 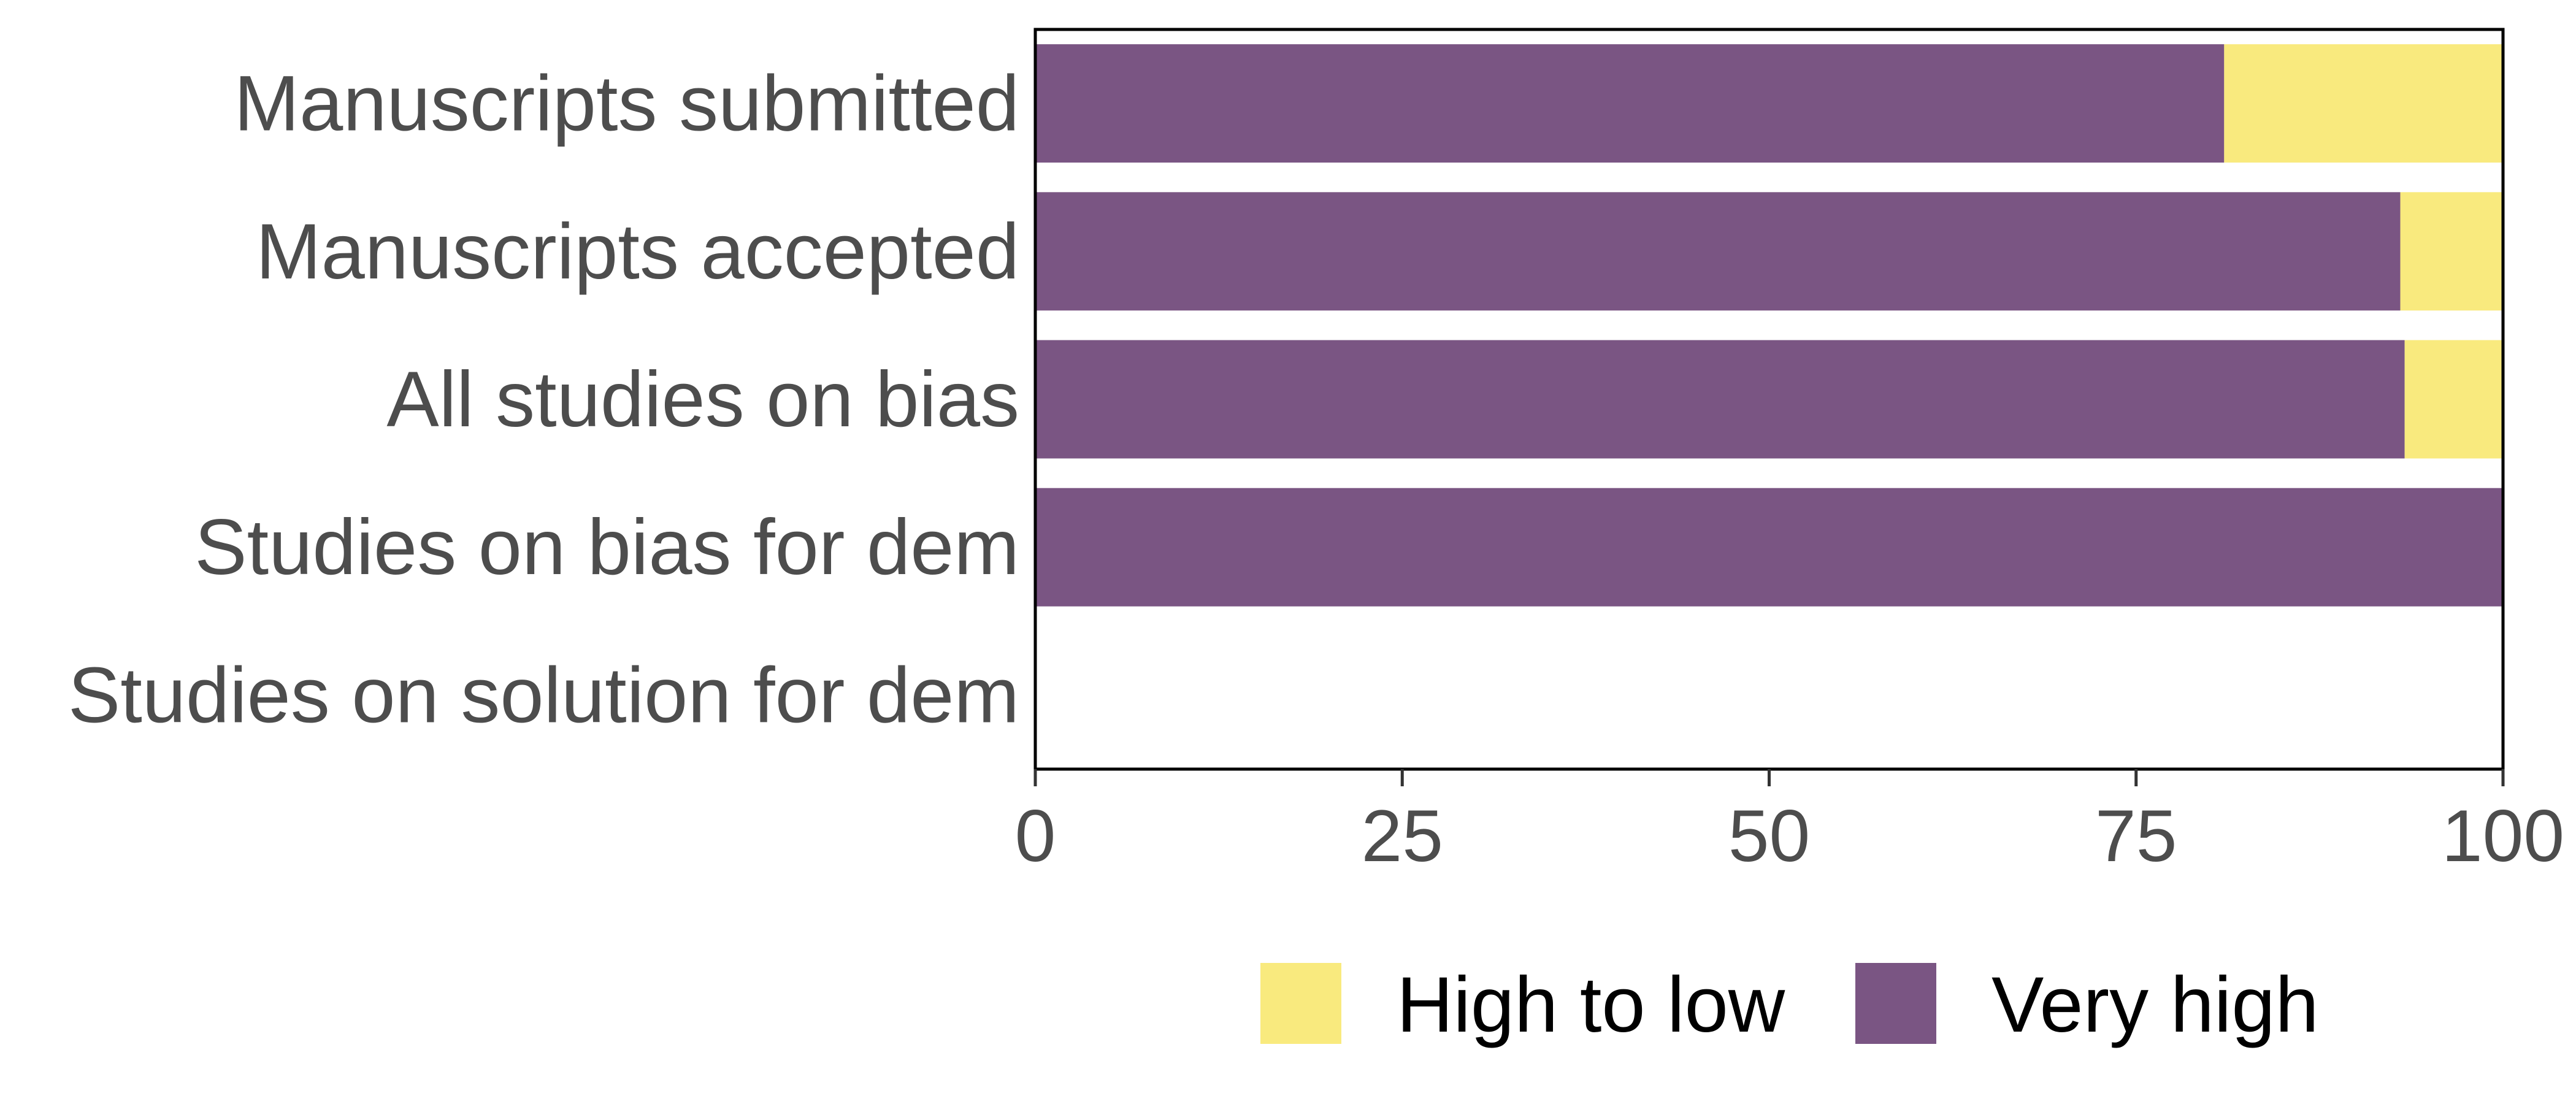 I want to click on x-axis: 0 25 50 75 100, so click(x=1789, y=823).